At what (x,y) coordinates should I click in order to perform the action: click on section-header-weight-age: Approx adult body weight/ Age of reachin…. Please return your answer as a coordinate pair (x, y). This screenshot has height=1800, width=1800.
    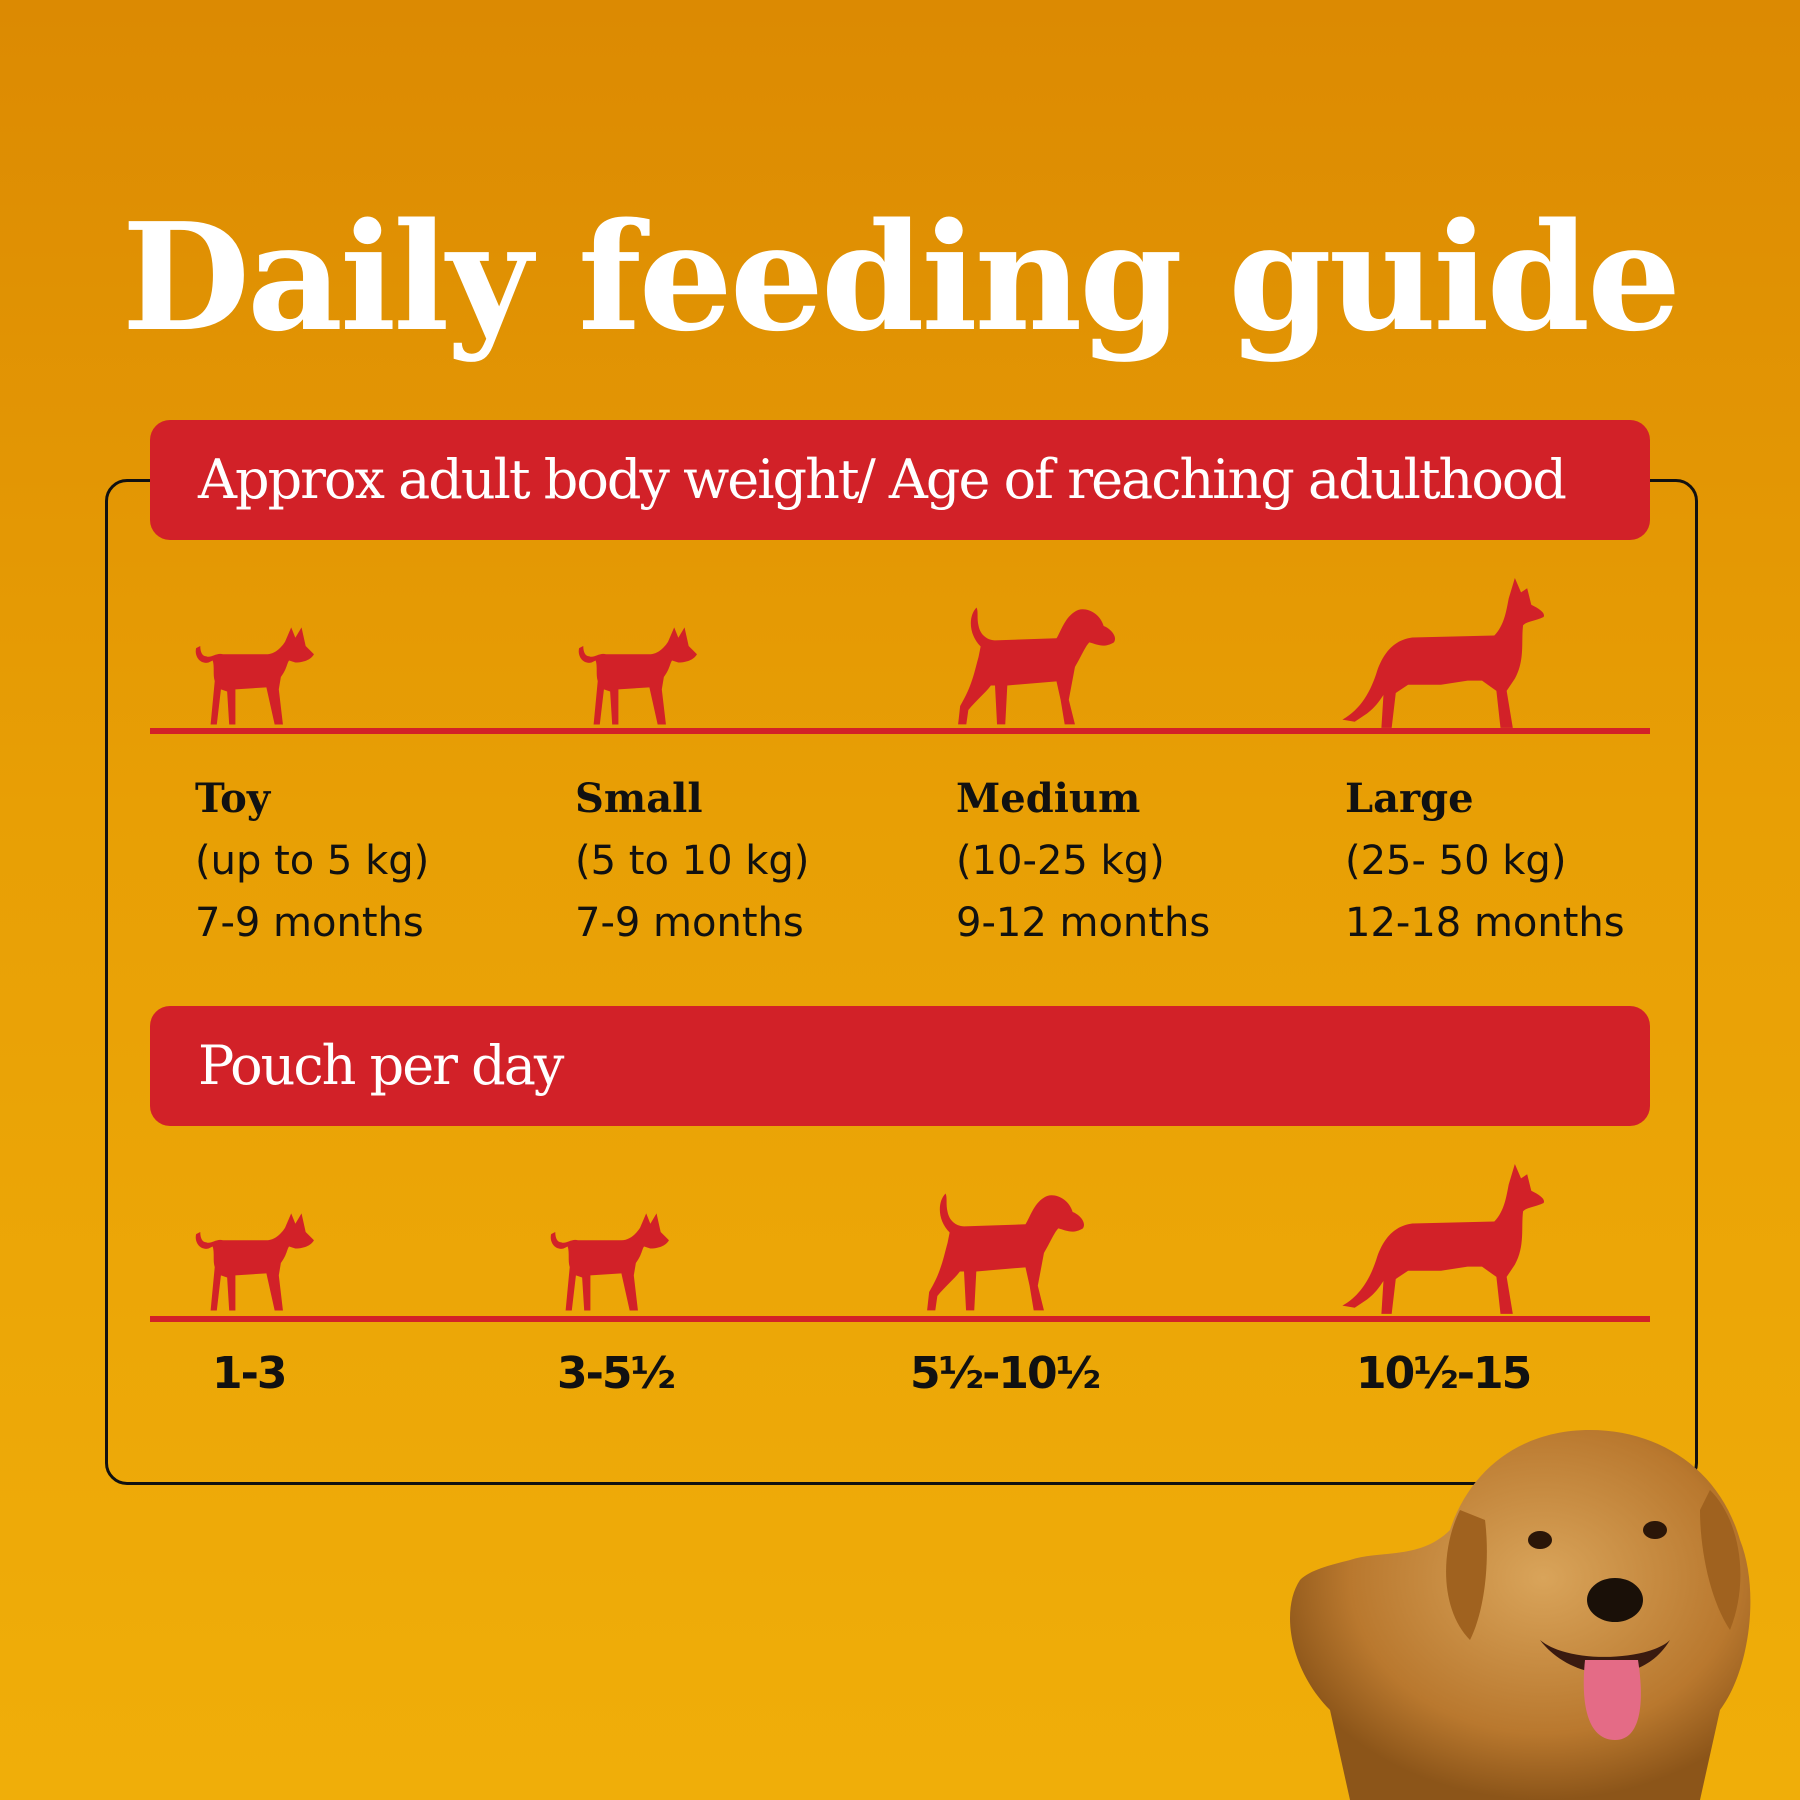
    Looking at the image, I should click on (900, 480).